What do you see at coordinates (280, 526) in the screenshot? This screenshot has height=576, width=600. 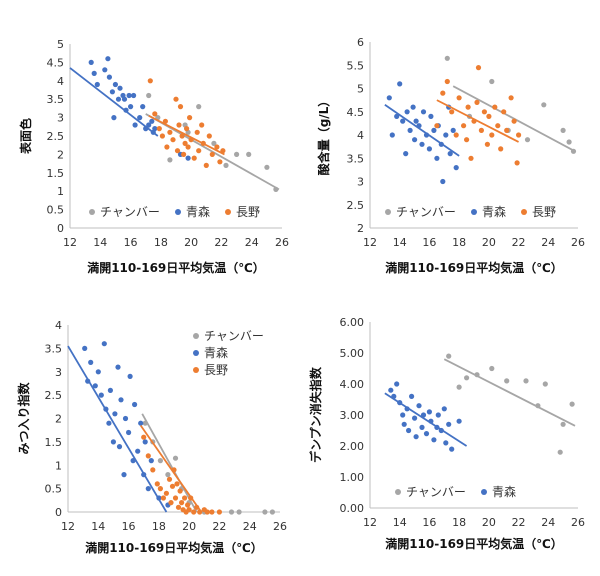 I see `x-tick-label: 26` at bounding box center [280, 526].